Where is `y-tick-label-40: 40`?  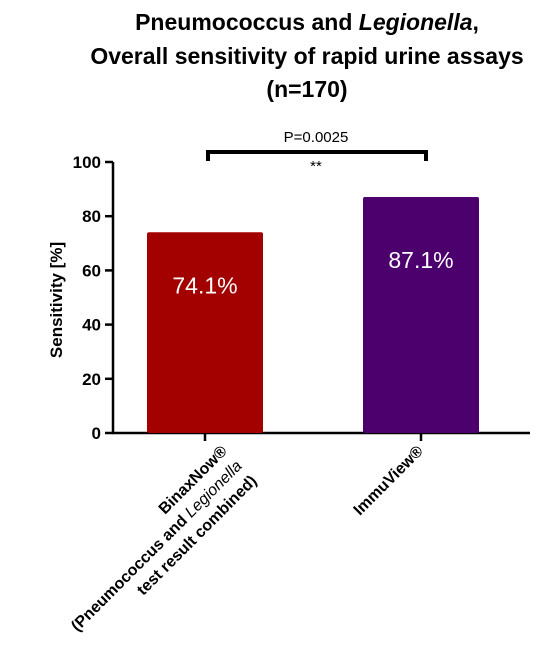
y-tick-label-40: 40 is located at coordinates (91, 325).